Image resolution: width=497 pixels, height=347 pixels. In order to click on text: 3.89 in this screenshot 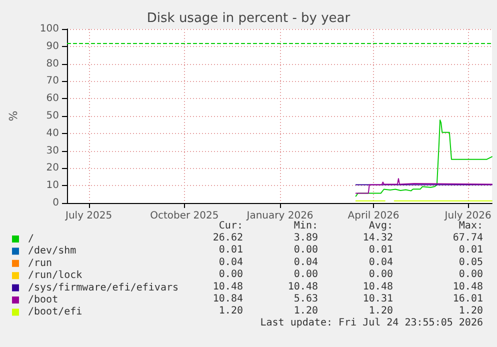, I will do `click(306, 238)`.